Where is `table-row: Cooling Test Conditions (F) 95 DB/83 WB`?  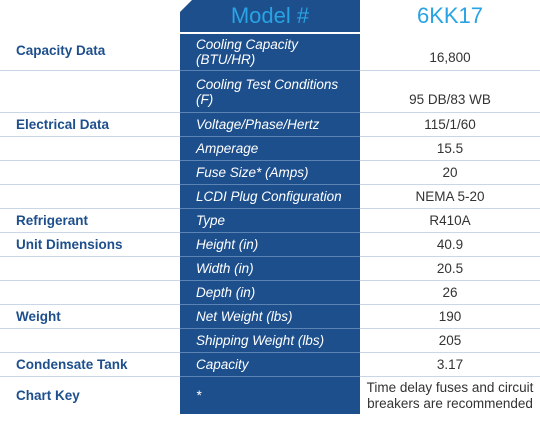
table-row: Cooling Test Conditions (F) 95 DB/83 WB is located at coordinates (270, 91).